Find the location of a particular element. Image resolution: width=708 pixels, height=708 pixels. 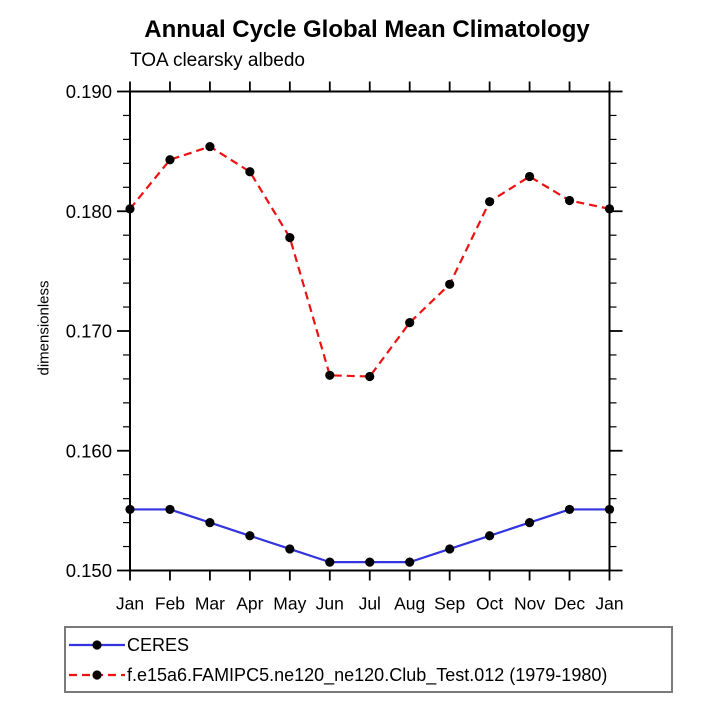

y-tick-label: 0.150 is located at coordinates (89, 570).